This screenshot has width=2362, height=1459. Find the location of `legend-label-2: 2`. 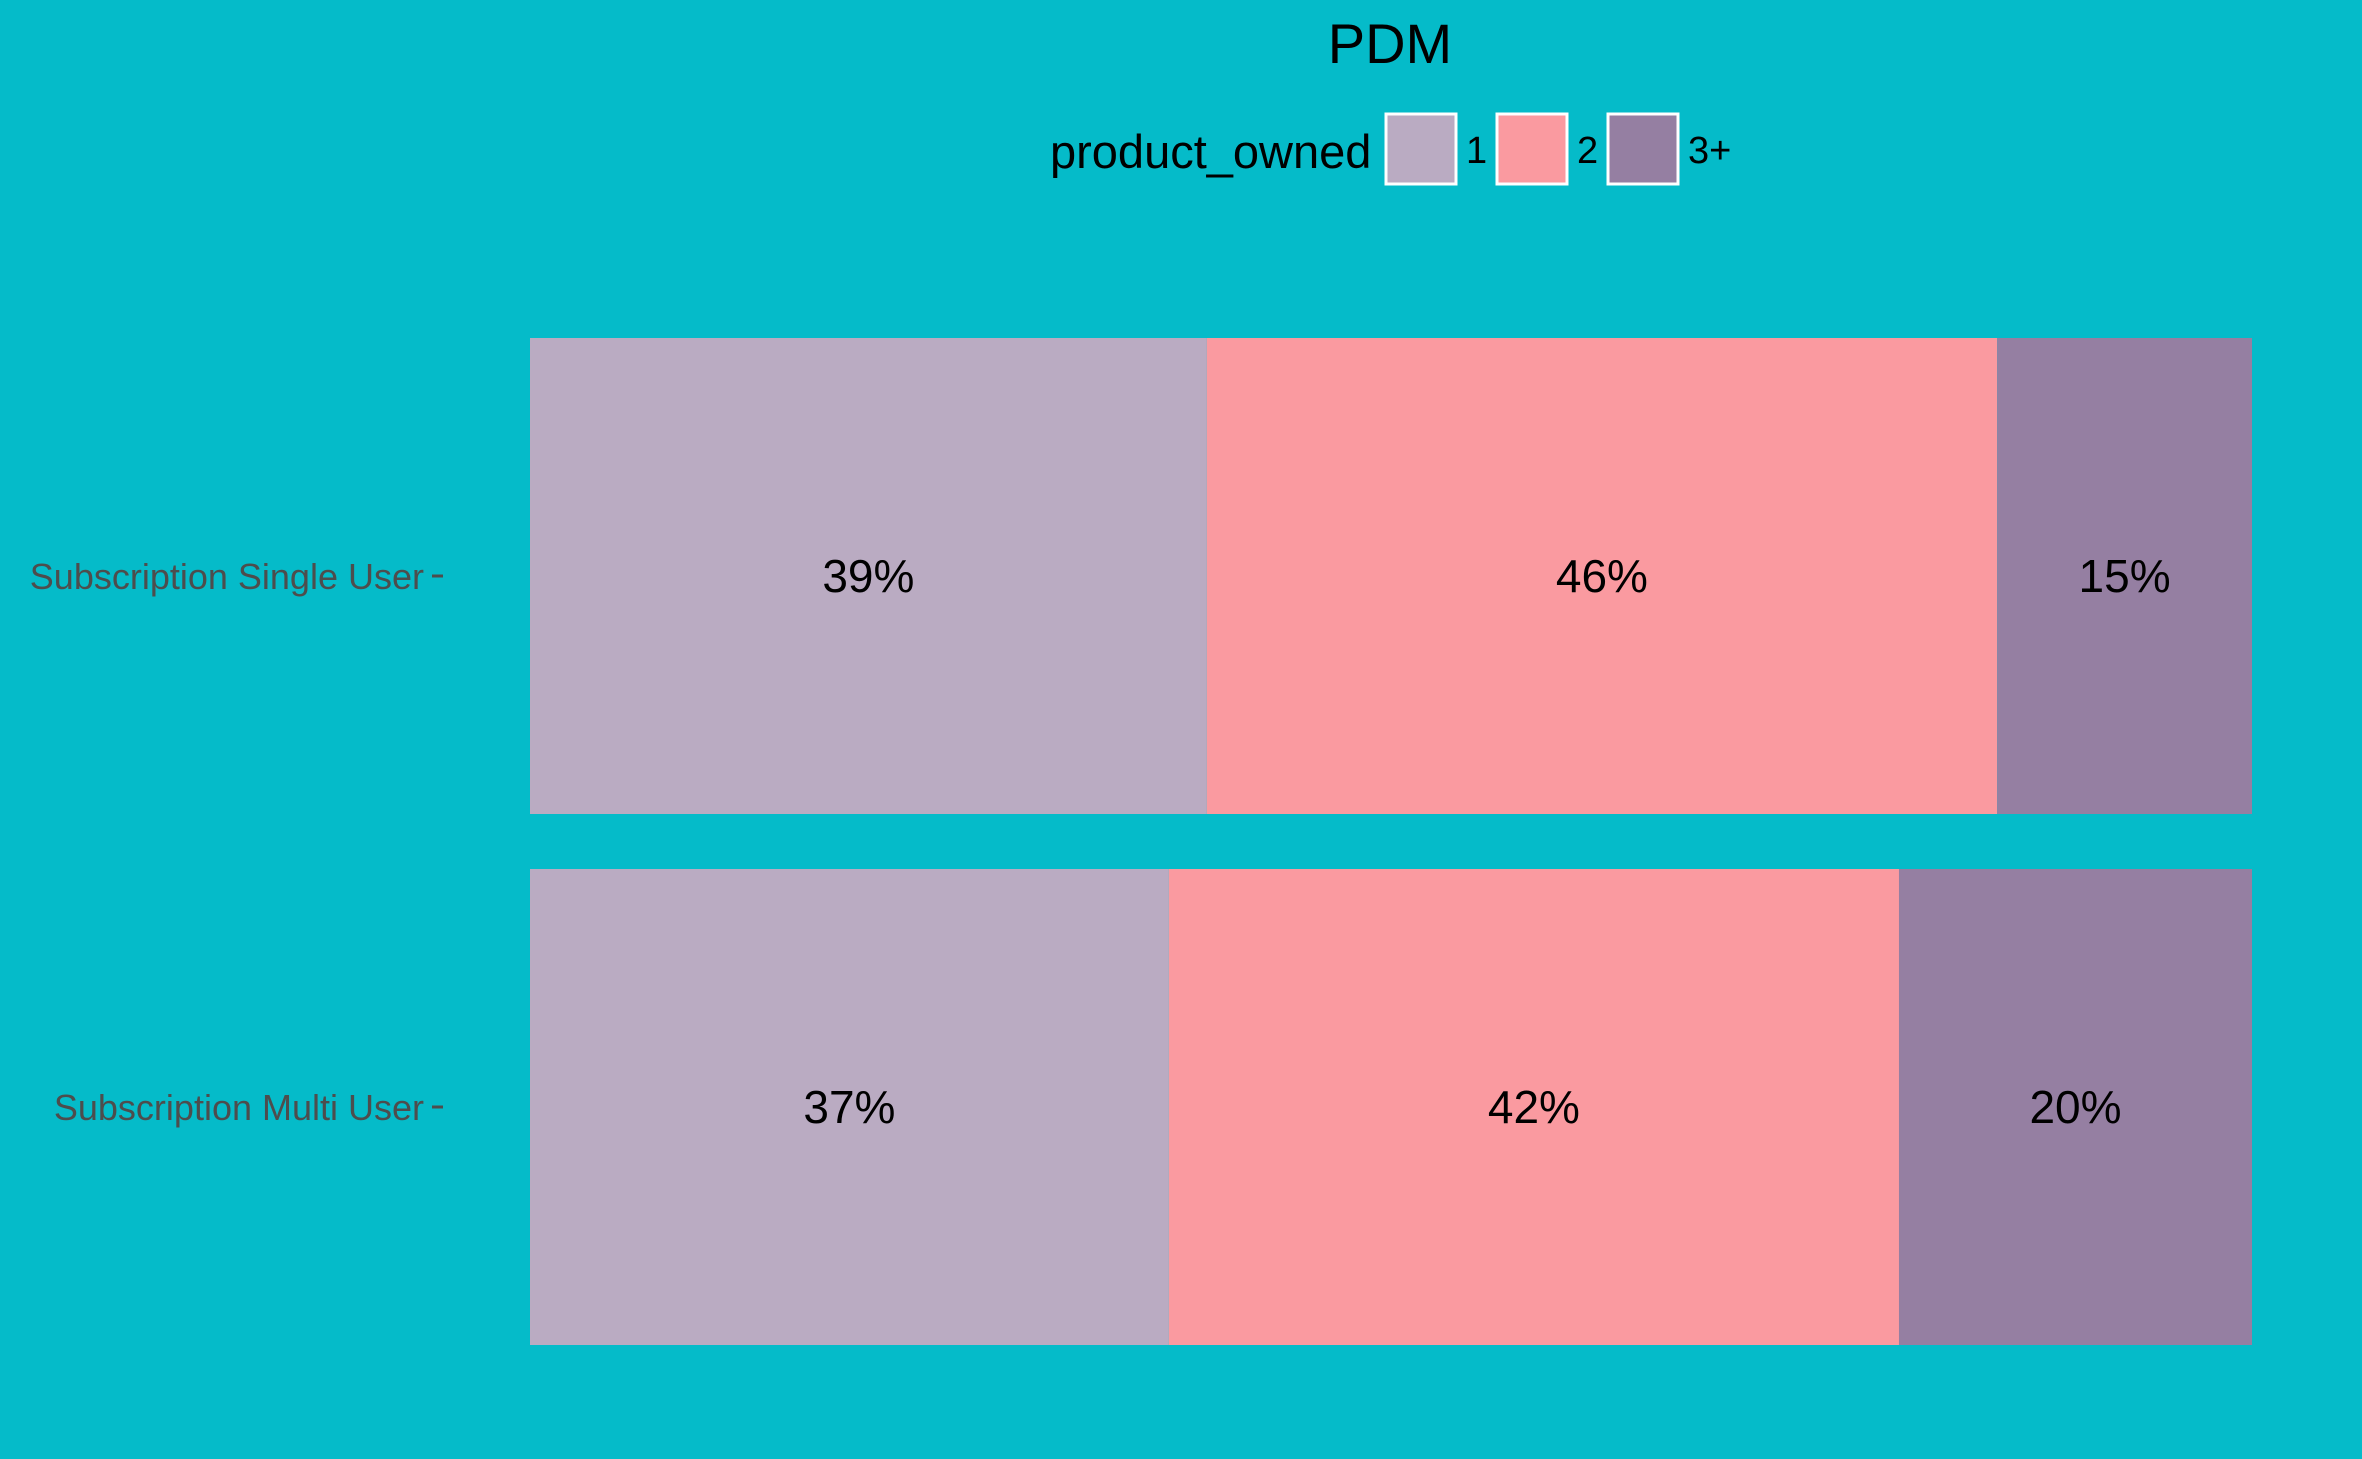

legend-label-2: 2 is located at coordinates (1587, 151).